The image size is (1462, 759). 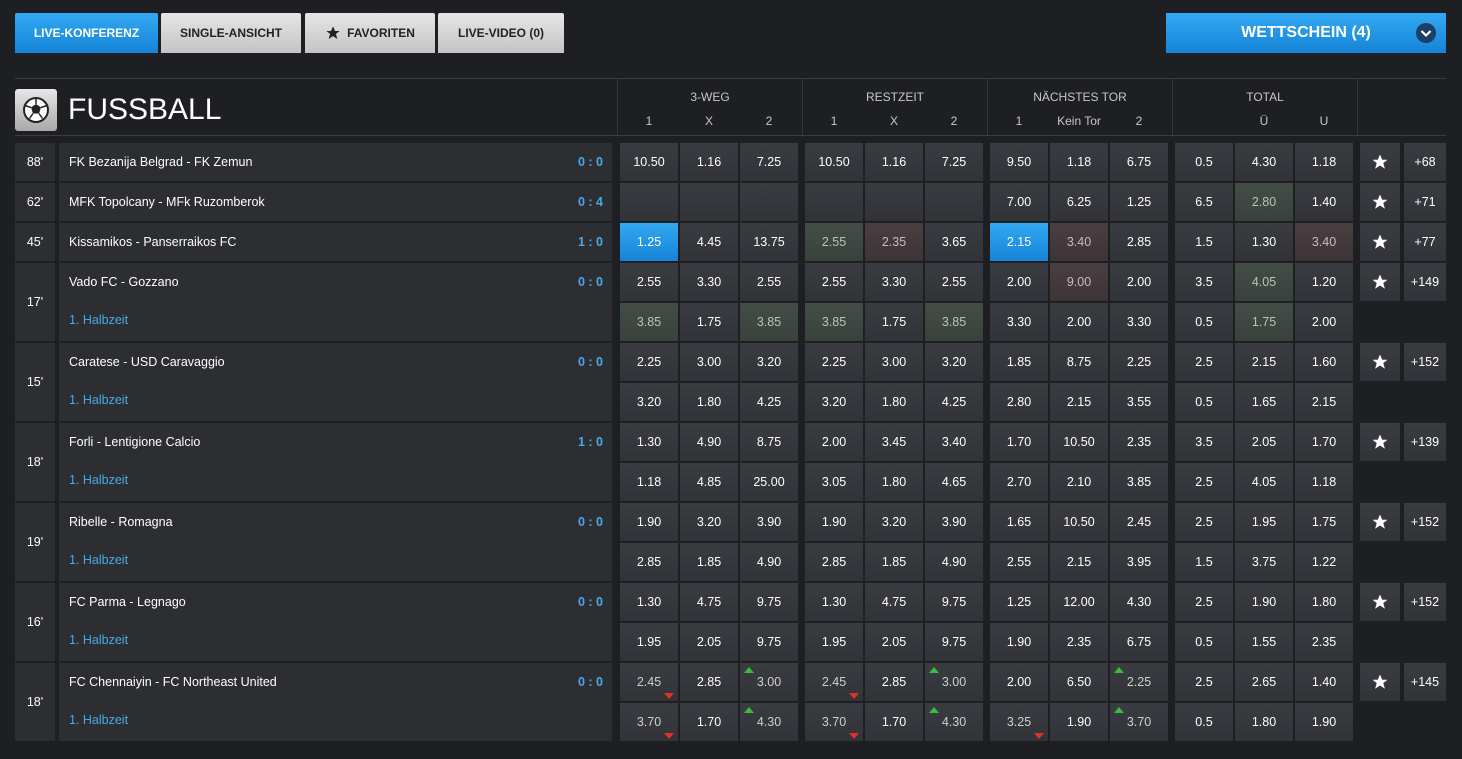 I want to click on odds-cell: 8.75, so click(x=1079, y=362).